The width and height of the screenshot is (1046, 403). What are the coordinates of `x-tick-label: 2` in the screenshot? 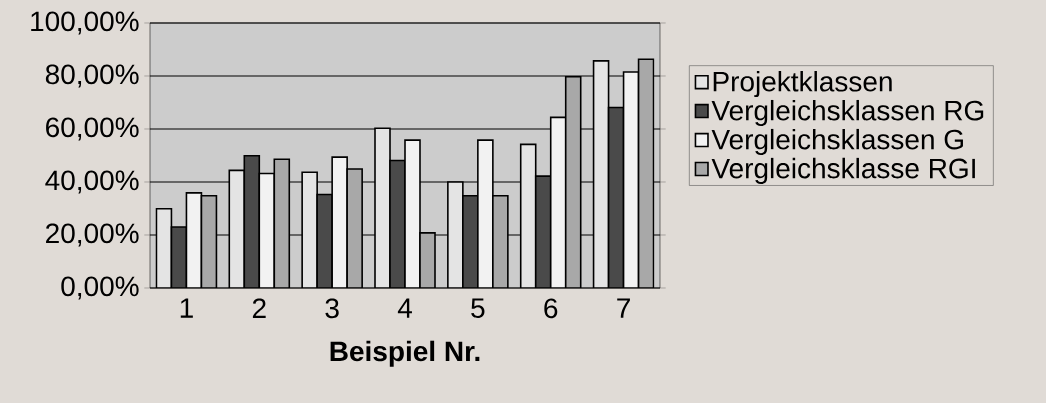 It's located at (259, 308).